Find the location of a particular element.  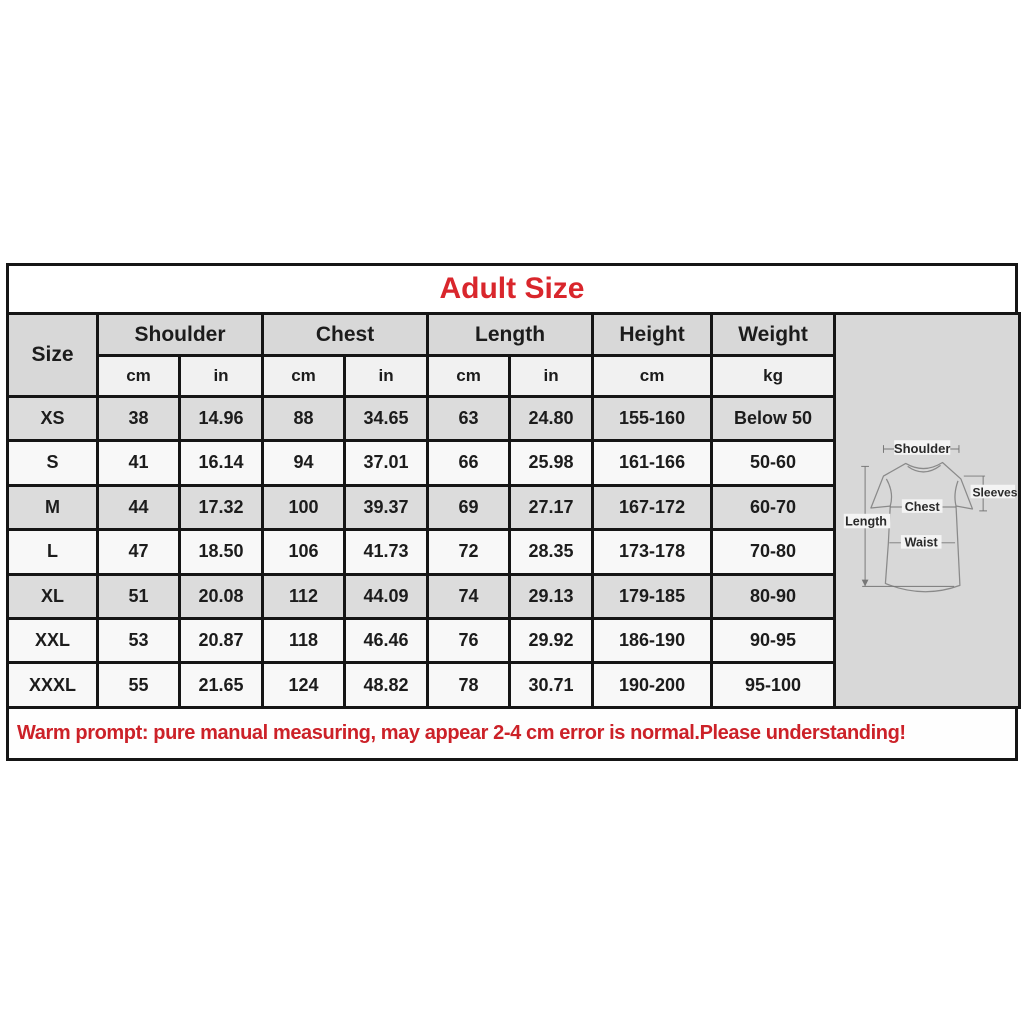

table-cell: 161-166 is located at coordinates (652, 463).